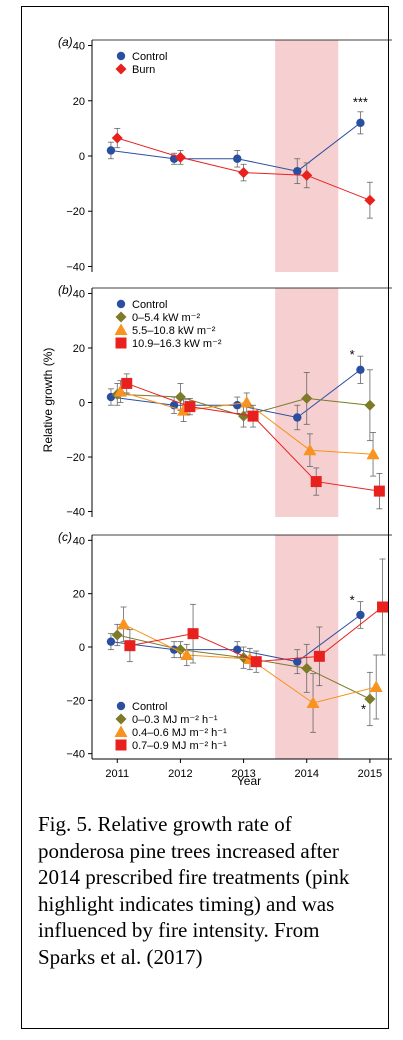 Image resolution: width=403 pixels, height=1040 pixels. I want to click on y-axis-label: Relative growth (%), so click(48, 400).